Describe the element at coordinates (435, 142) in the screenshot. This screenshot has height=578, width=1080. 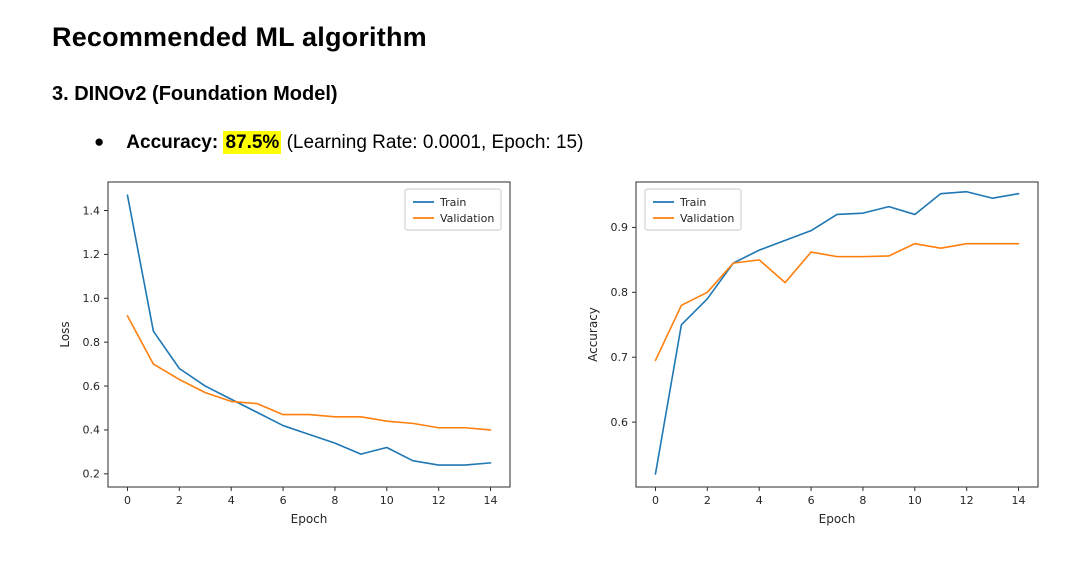
I see `accuracy-detail: (Learning Rate: 0.0001, Epoch: 15)` at that location.